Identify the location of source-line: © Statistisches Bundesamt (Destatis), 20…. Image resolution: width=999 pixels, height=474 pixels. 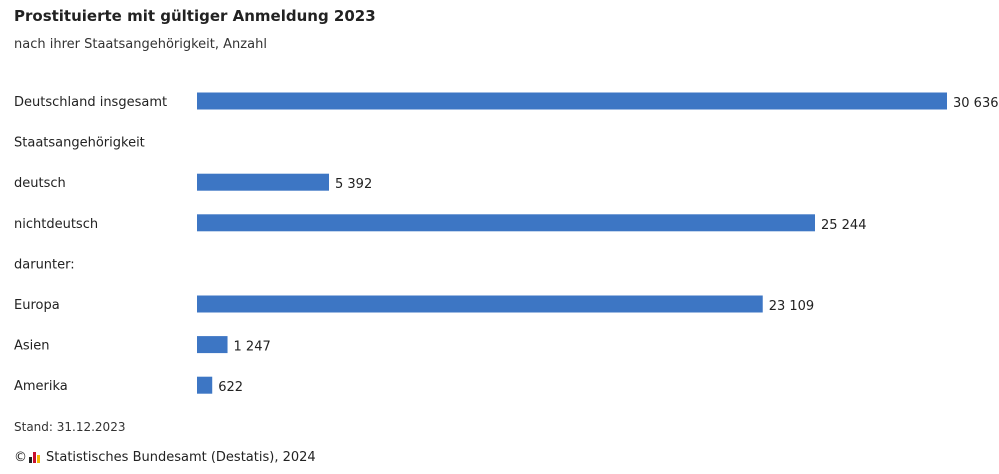
(165, 457).